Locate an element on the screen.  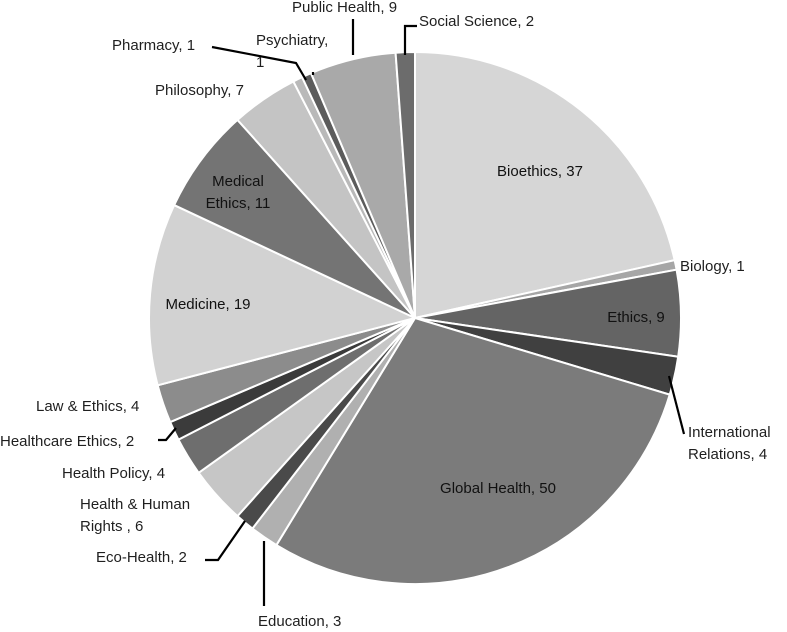
data-label-health-and-human-rights: Health & Human Rights , 6 is located at coordinates (135, 515).